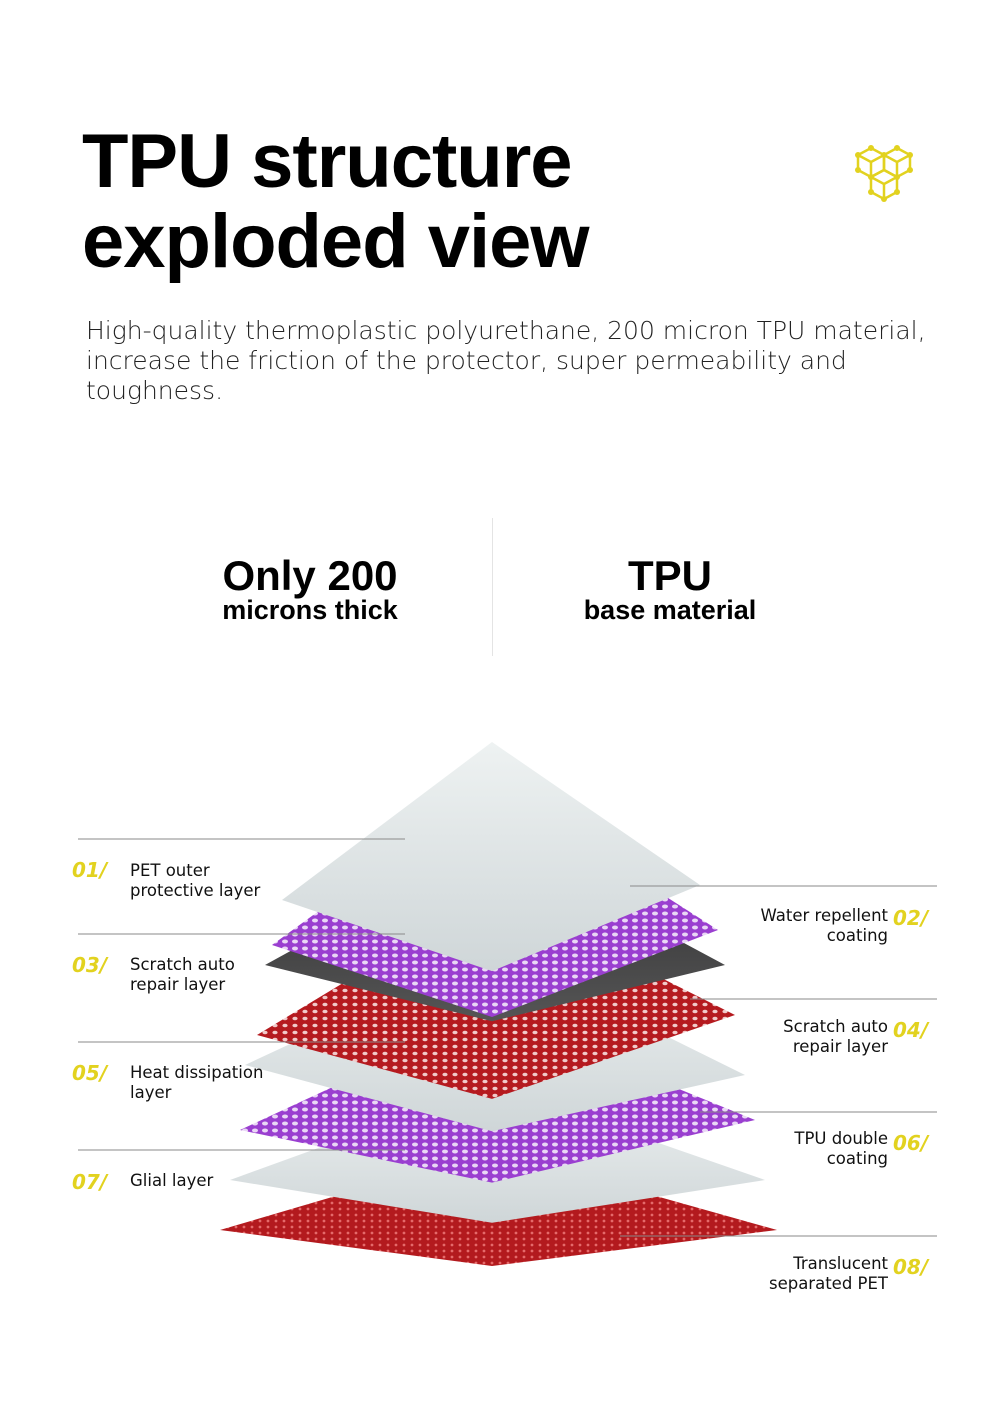 The height and width of the screenshot is (1415, 1000). Describe the element at coordinates (911, 1030) in the screenshot. I see `layer-number: 04/` at that location.